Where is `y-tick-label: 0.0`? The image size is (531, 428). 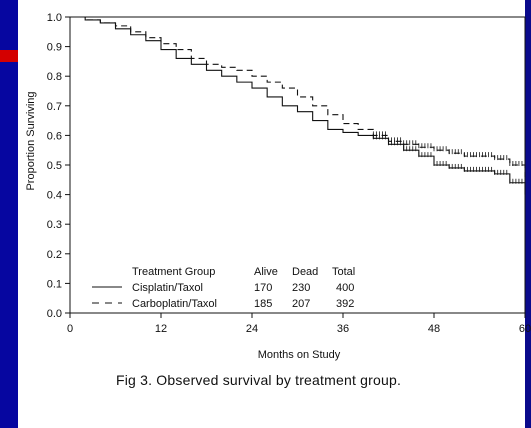
y-tick-label: 0.0 is located at coordinates (54, 314).